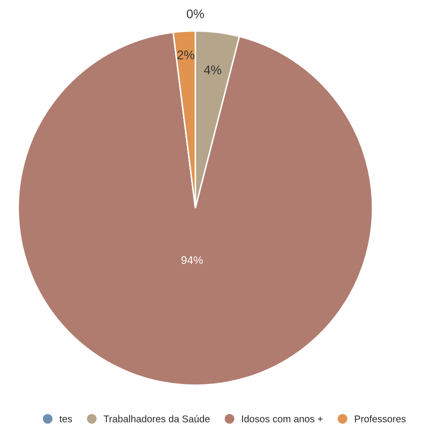 The width and height of the screenshot is (444, 433). Describe the element at coordinates (282, 418) in the screenshot. I see `legend-label: Idosos com anos +` at that location.